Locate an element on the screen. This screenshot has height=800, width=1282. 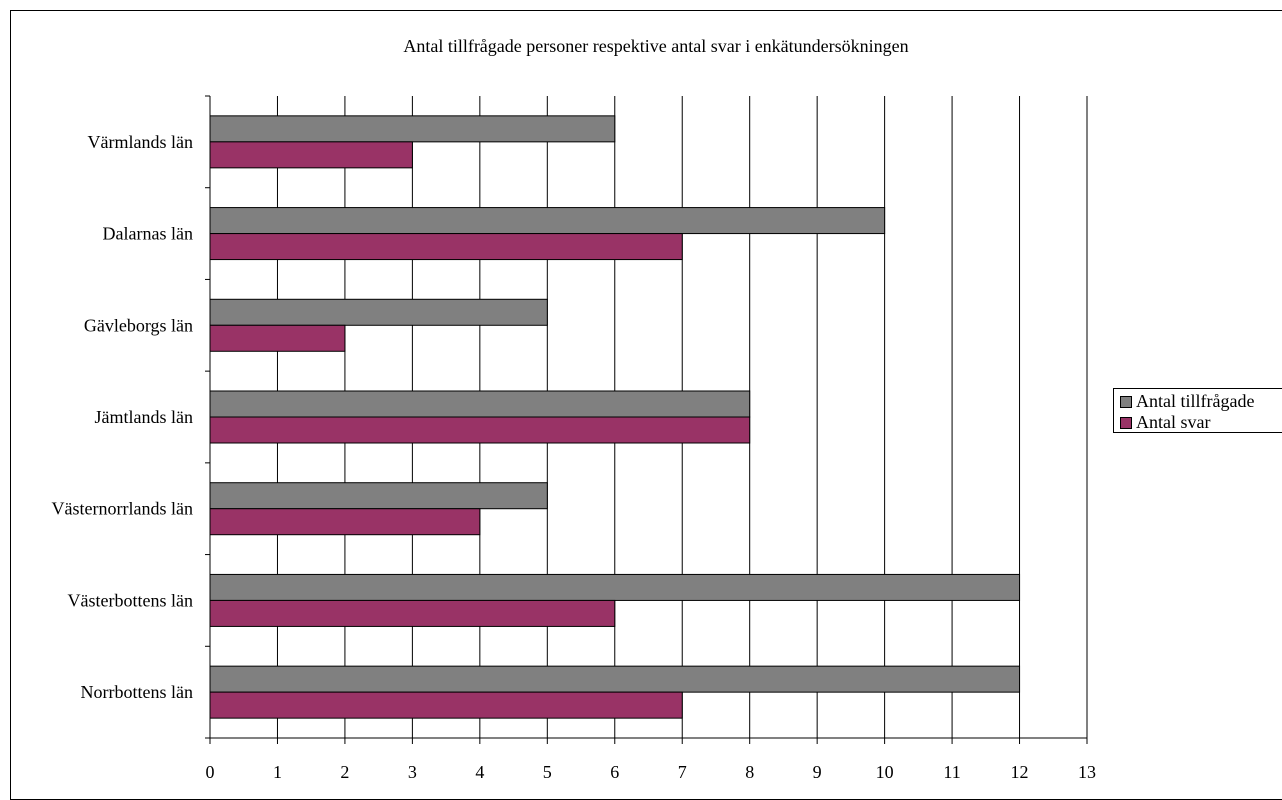
x-tick-label: 2 is located at coordinates (344, 772).